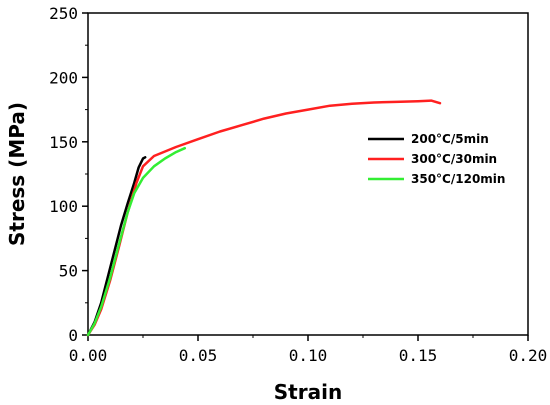 Image resolution: width=550 pixels, height=405 pixels. I want to click on y-axis-title: Stress (MPa), so click(17, 174).